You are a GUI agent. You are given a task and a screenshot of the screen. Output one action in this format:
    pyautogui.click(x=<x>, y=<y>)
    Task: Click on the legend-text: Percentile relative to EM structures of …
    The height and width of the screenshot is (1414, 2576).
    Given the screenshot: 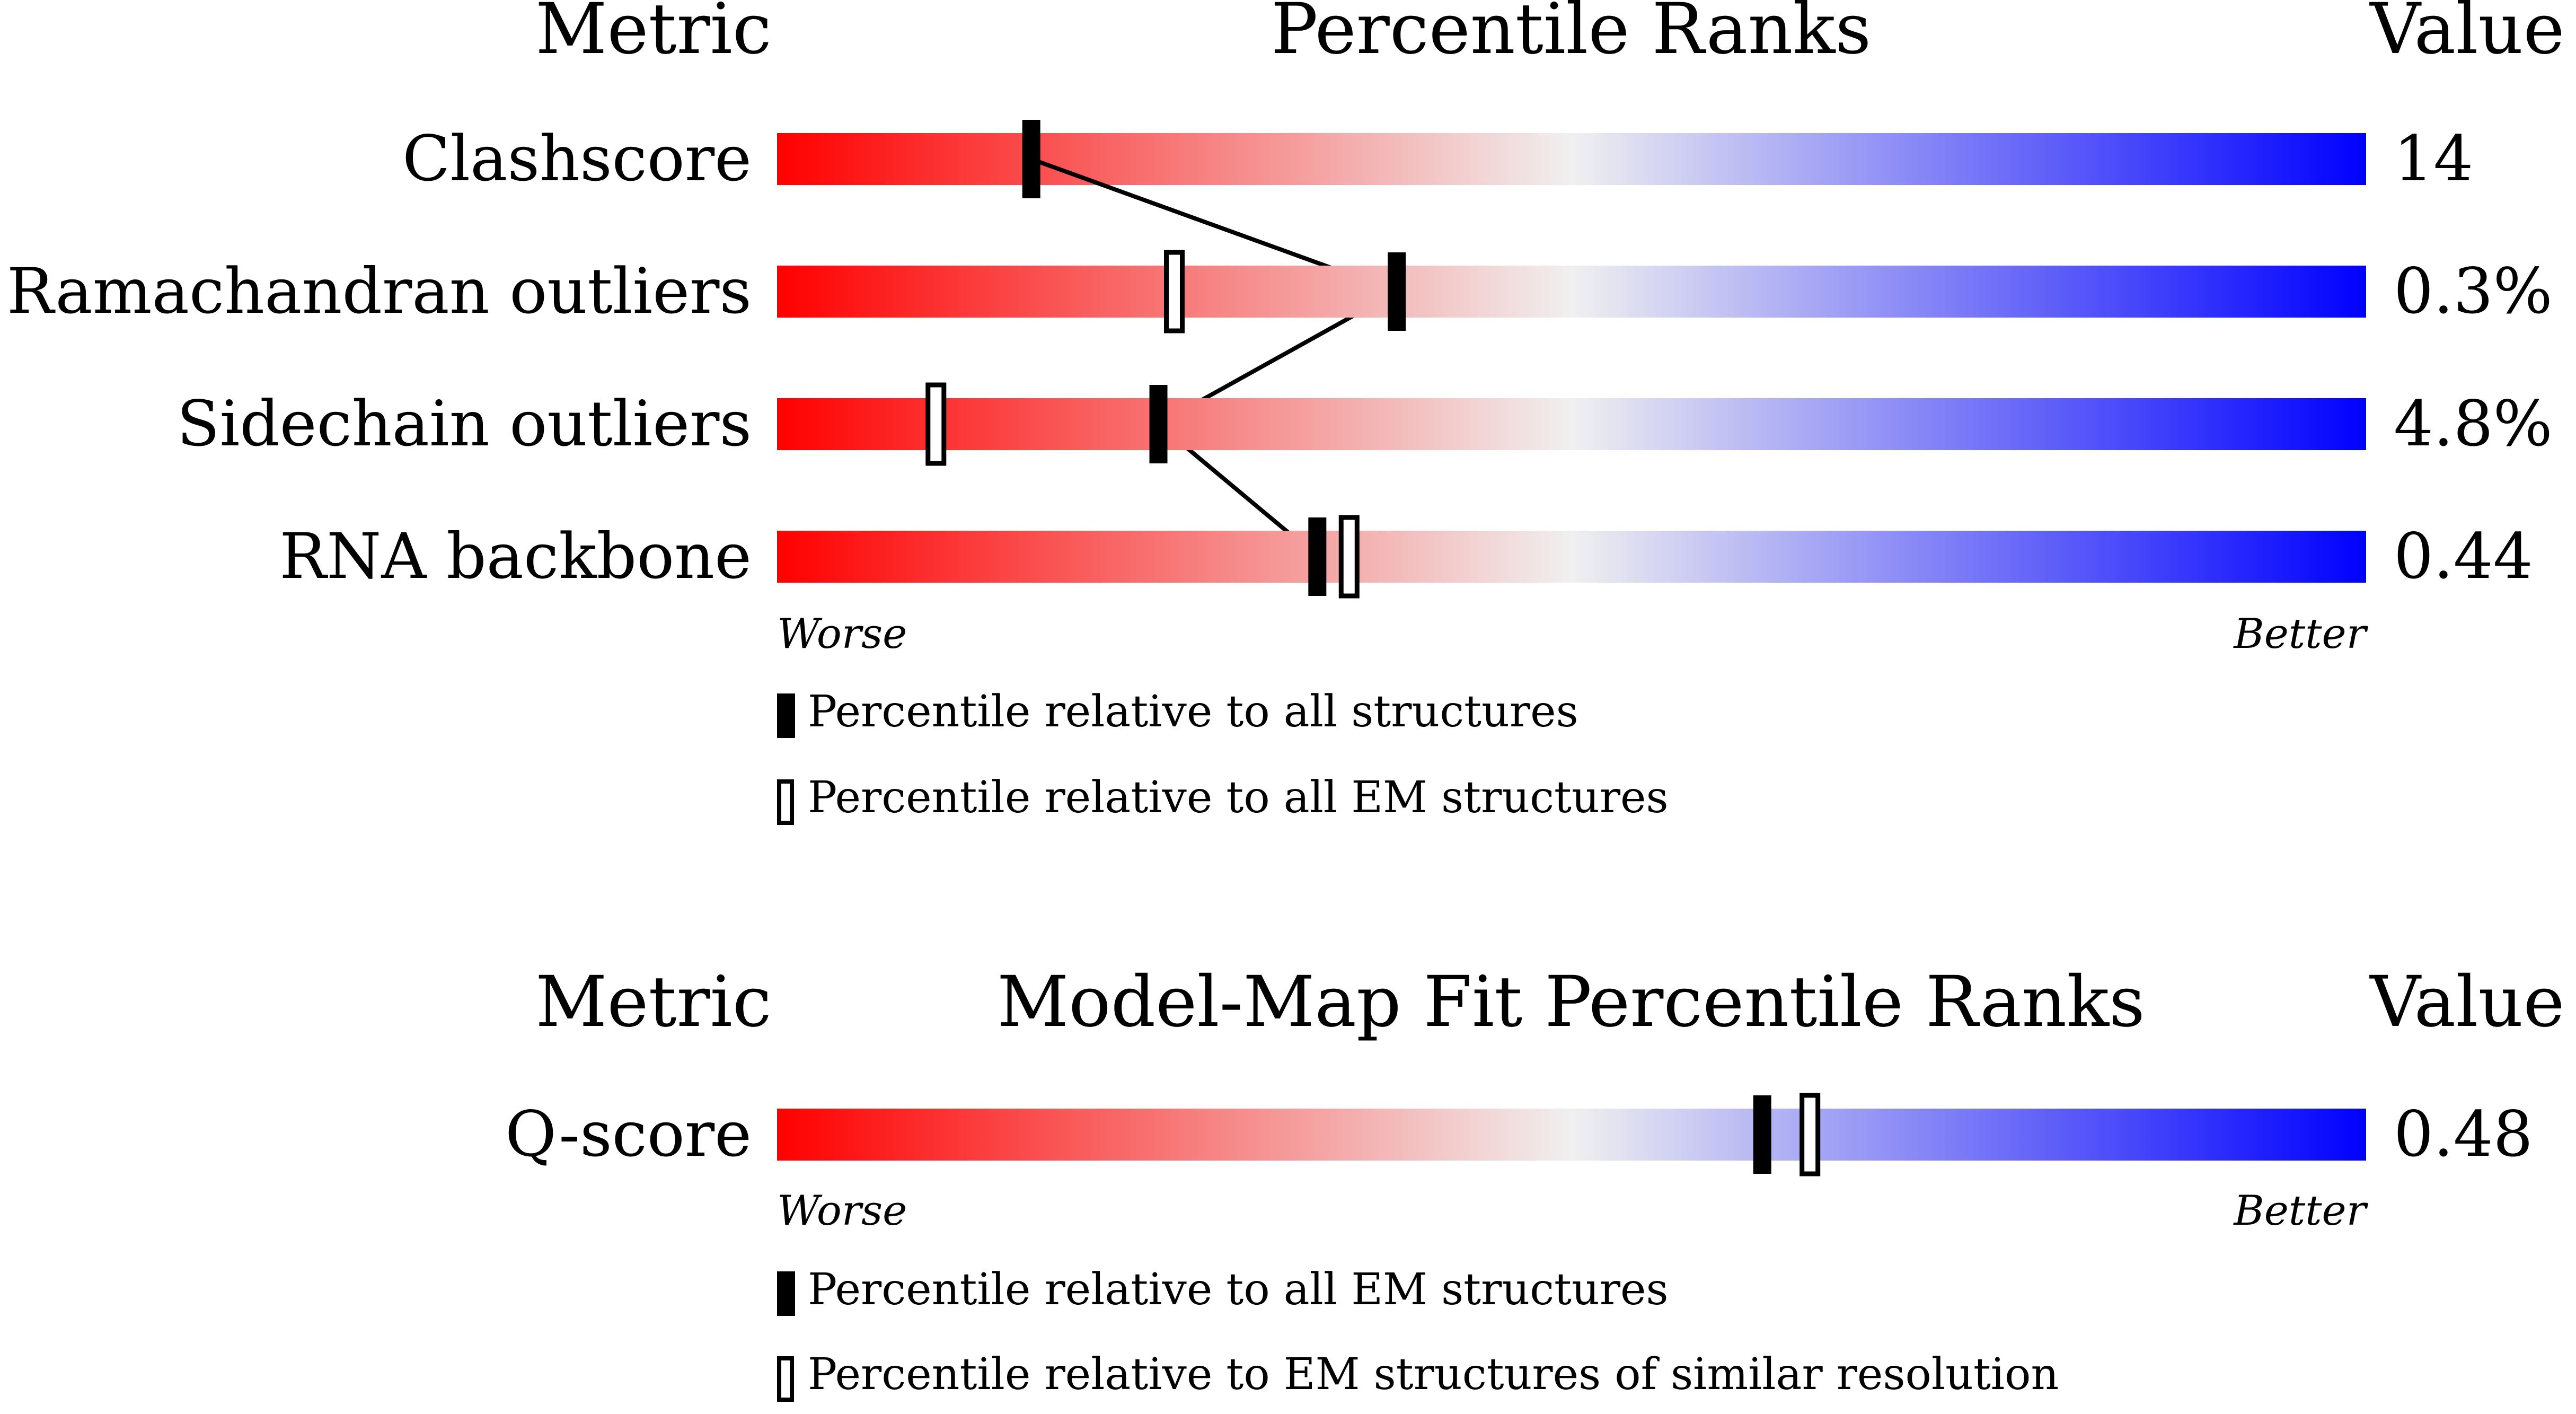 What is the action you would take?
    pyautogui.click(x=1433, y=1374)
    